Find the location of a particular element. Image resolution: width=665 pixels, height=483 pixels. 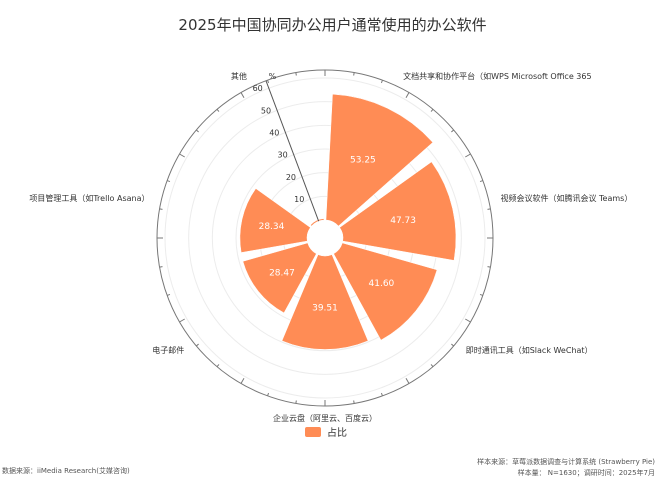

category-label-5: 项目管理工具（如Trello Asana） is located at coordinates (89, 198).